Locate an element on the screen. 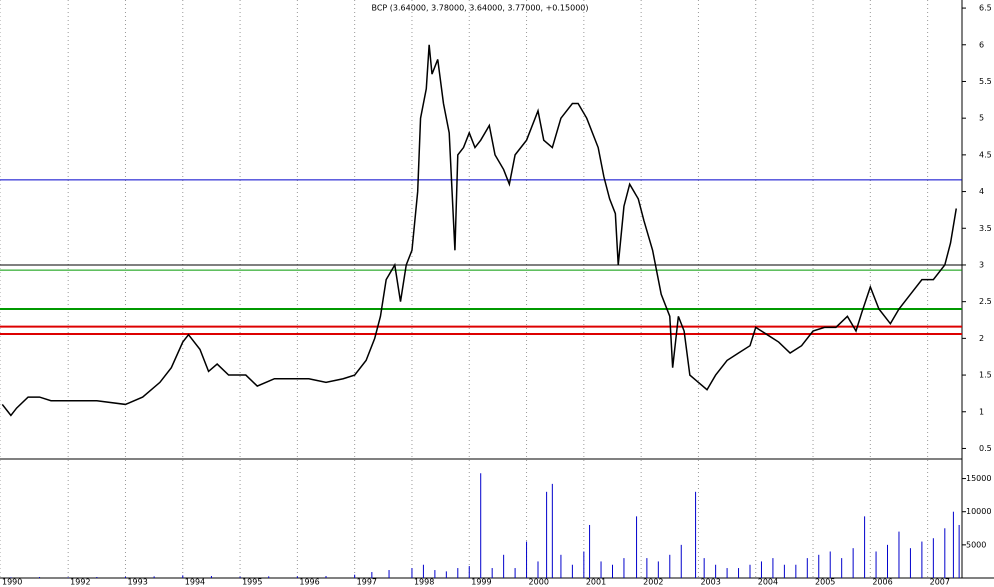 Image resolution: width=994 pixels, height=587 pixels. y-tick-label: 15000 is located at coordinates (978, 478).